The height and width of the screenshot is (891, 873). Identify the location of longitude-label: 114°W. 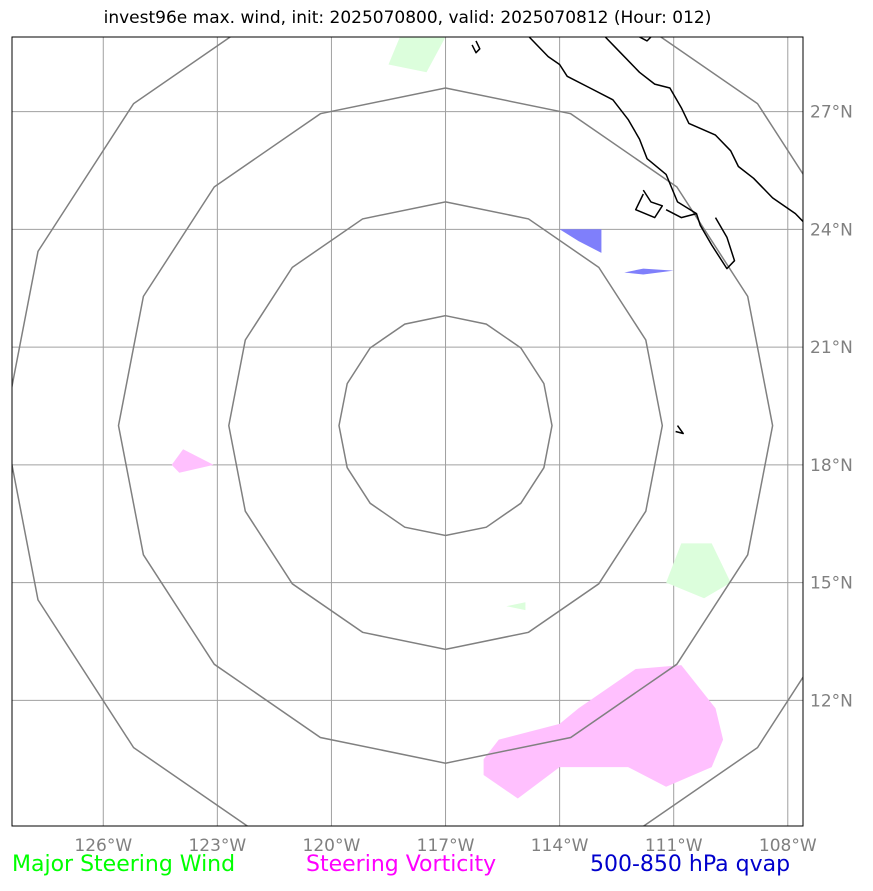
(560, 846).